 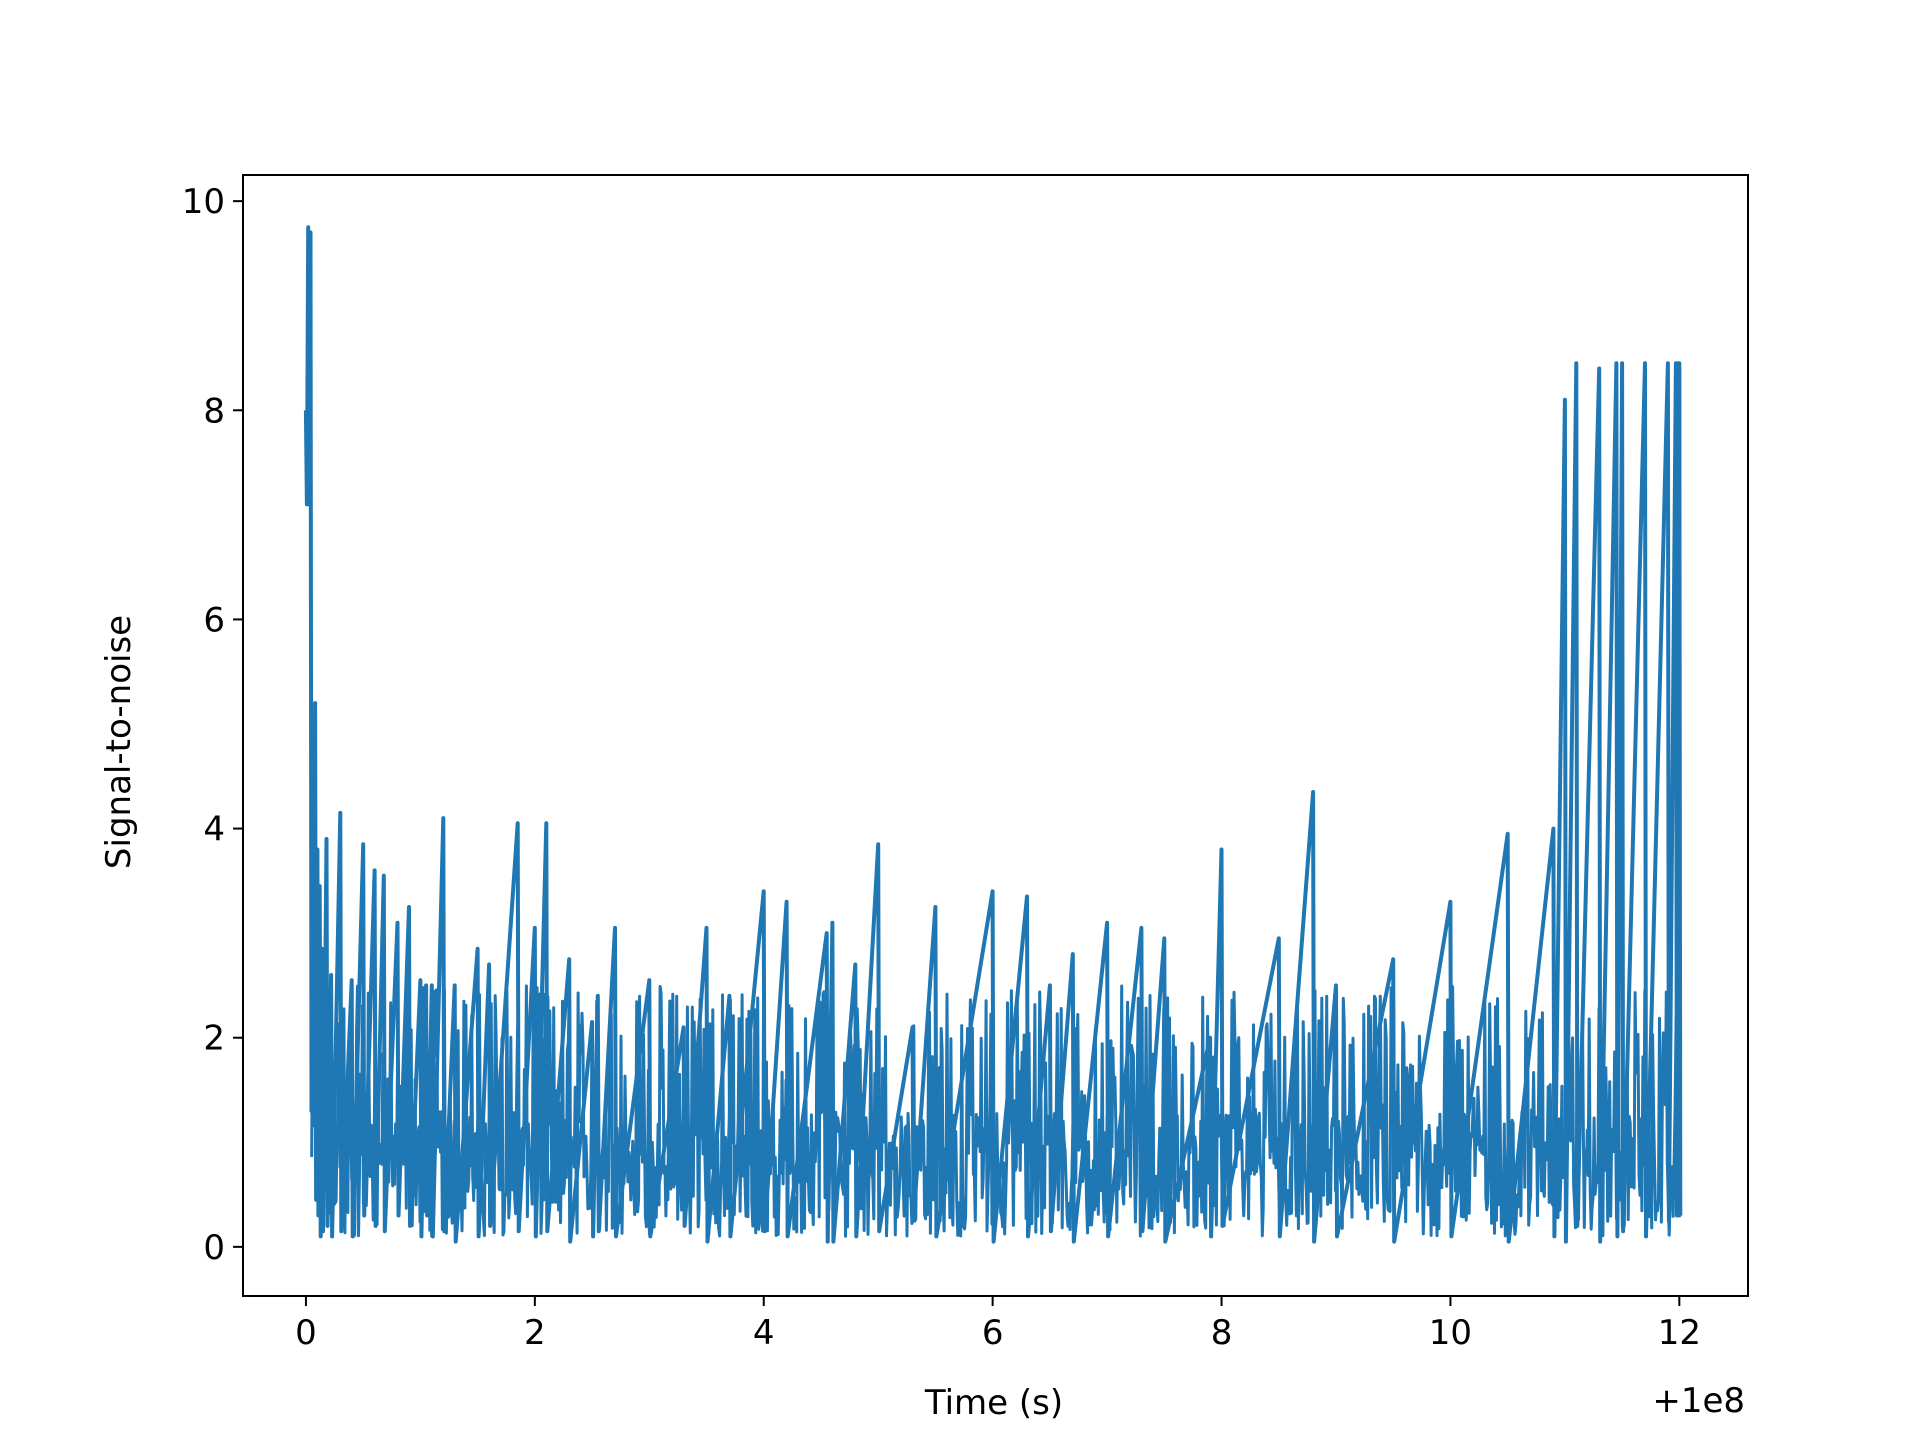 I want to click on x-tick-label: 12, so click(x=1679, y=1333).